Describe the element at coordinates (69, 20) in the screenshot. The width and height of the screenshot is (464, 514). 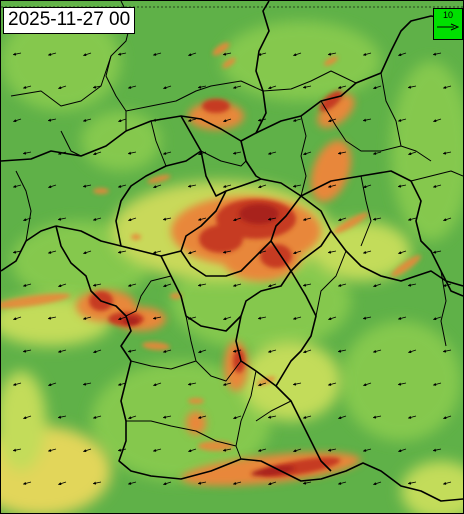
I see `timestamp-label: 2025-11-27 00` at that location.